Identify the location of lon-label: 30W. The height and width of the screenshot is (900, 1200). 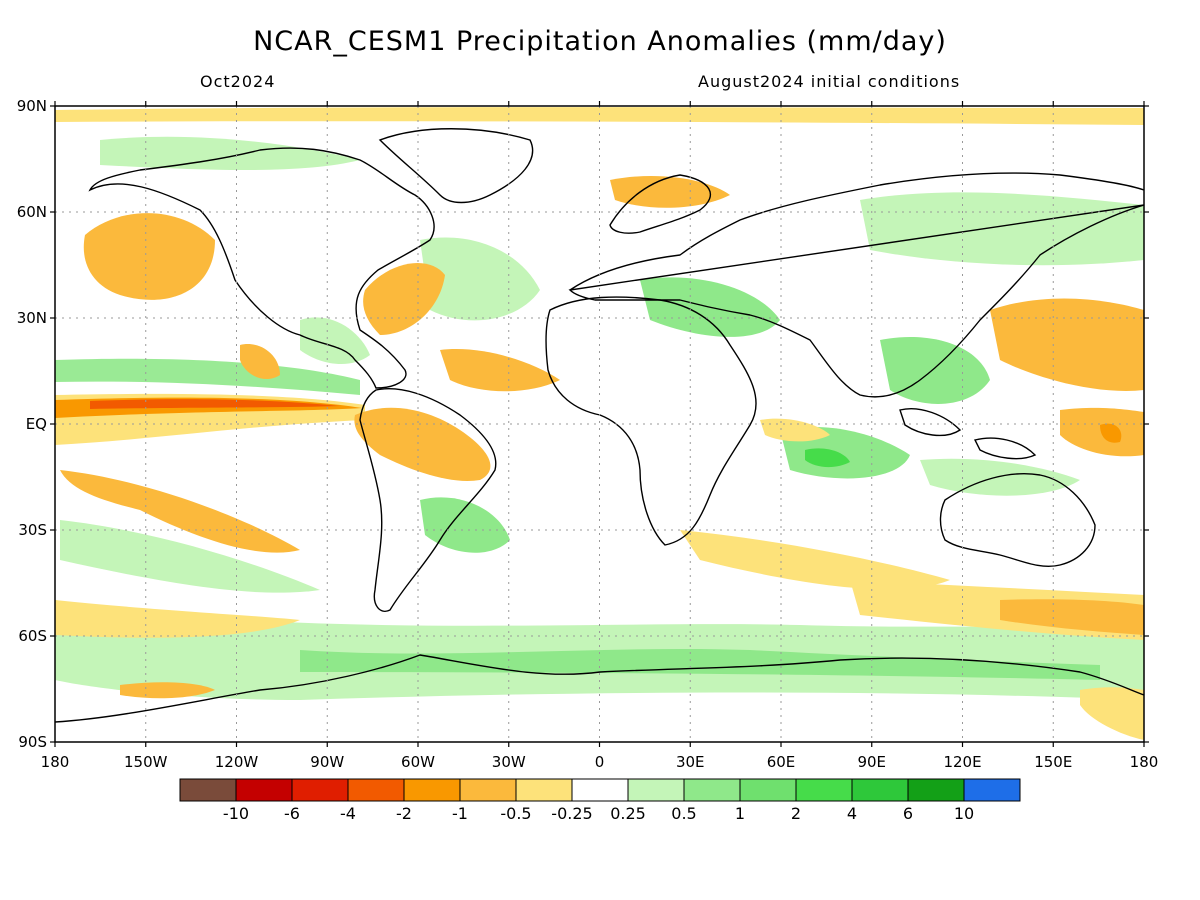
(509, 762).